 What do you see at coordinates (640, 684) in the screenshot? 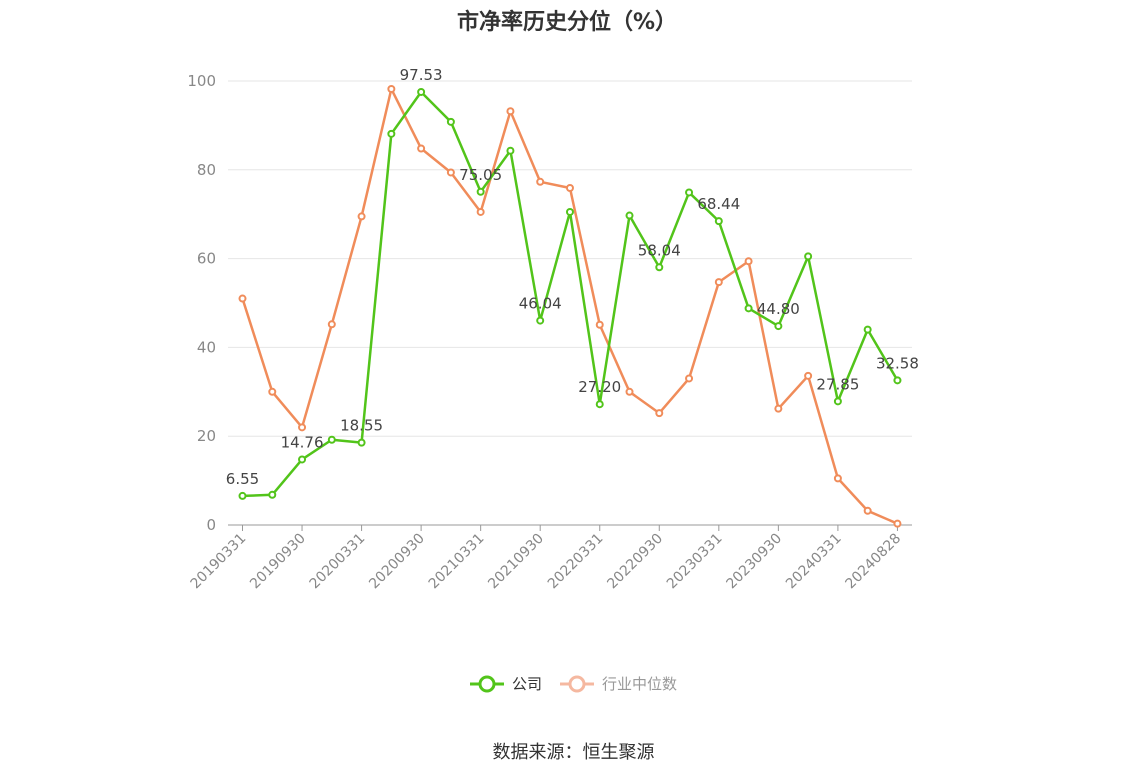
I see `legend-label-industry: 行业中位数` at bounding box center [640, 684].